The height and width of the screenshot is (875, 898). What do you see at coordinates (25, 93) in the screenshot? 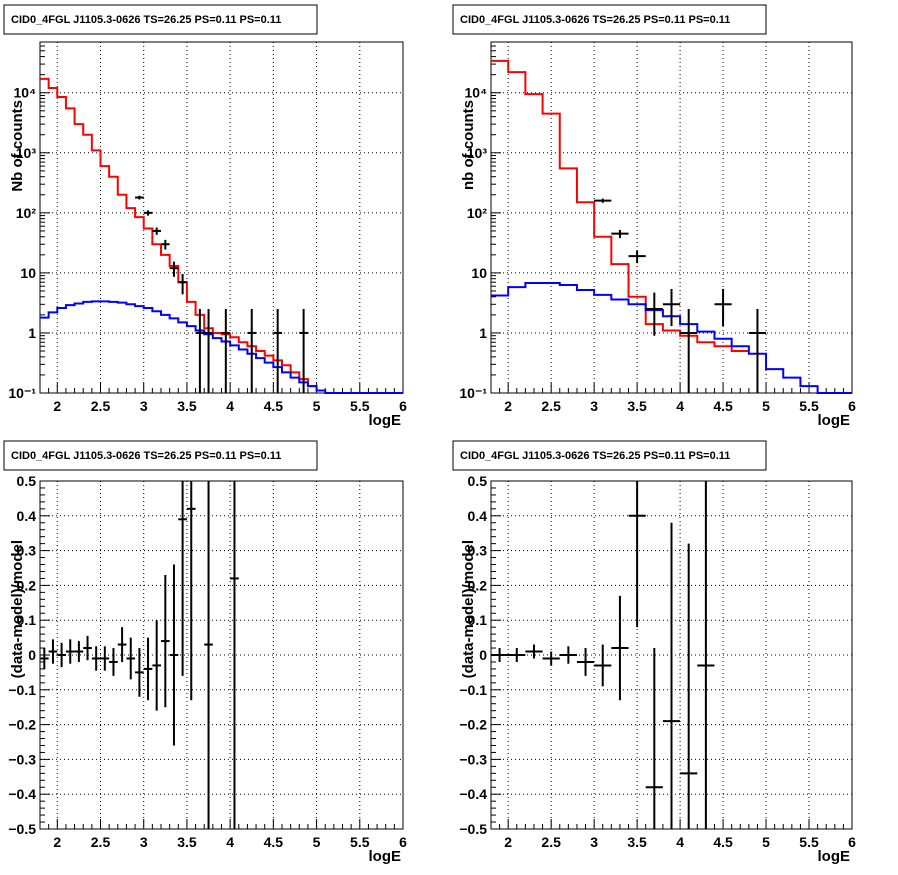
I see `y-tick-label: 10⁴` at bounding box center [25, 93].